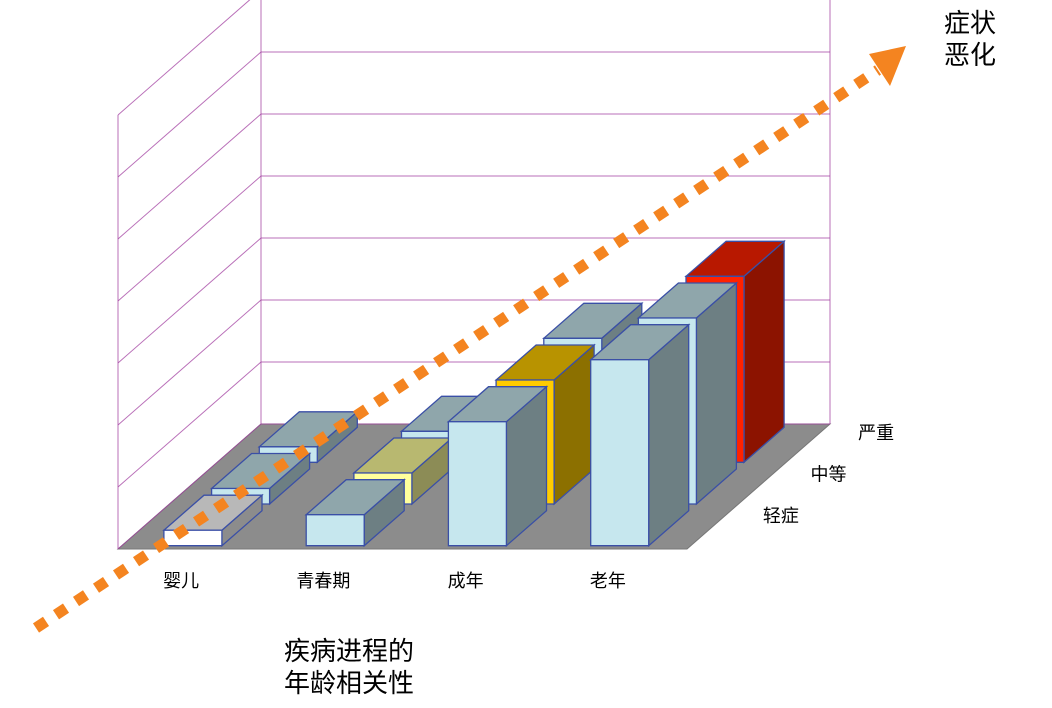  Describe the element at coordinates (608, 581) in the screenshot. I see `x-tick-label: 老年` at that location.